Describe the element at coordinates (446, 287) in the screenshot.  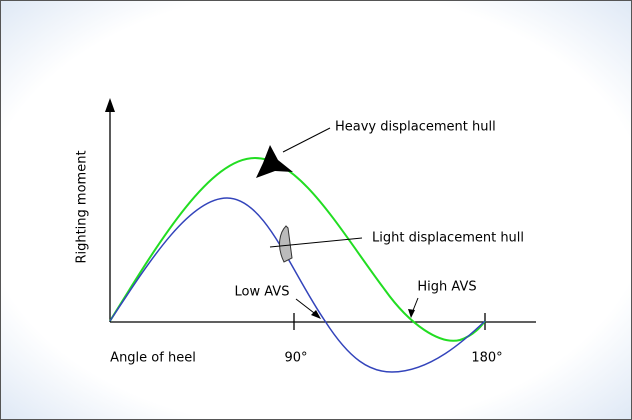
I see `annotation: High AVS` at that location.